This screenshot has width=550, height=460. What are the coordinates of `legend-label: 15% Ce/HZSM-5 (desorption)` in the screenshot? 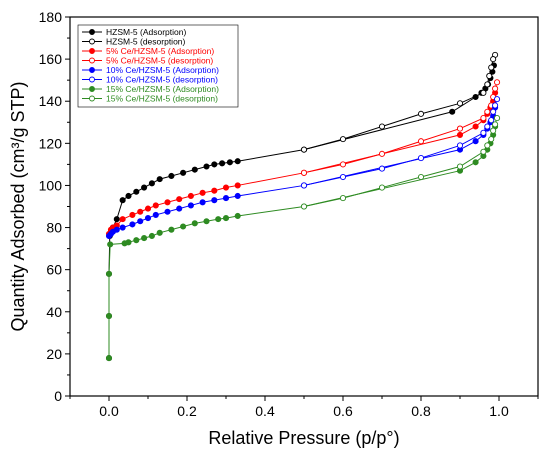 It's located at (162, 99).